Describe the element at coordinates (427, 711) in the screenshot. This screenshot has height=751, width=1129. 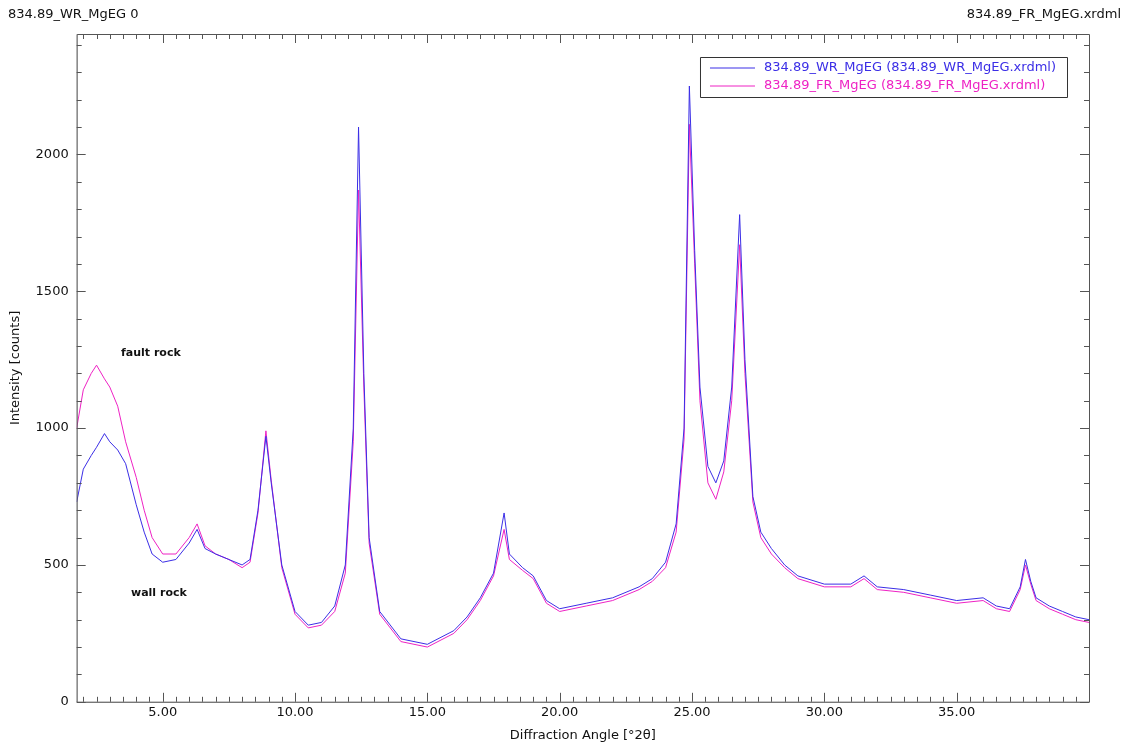
I see `x-tick-label: 15.00` at that location.